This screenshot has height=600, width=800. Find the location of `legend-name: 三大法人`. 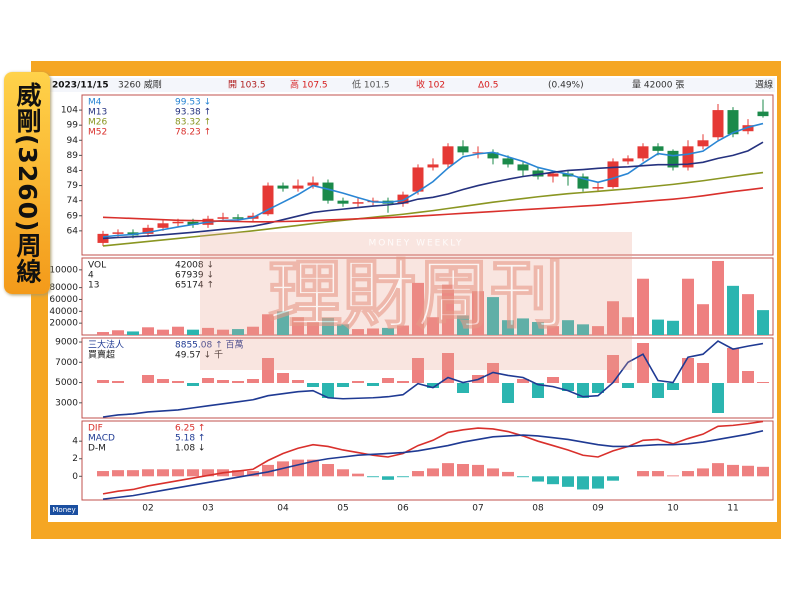

legend-name: 三大法人 is located at coordinates (106, 345).